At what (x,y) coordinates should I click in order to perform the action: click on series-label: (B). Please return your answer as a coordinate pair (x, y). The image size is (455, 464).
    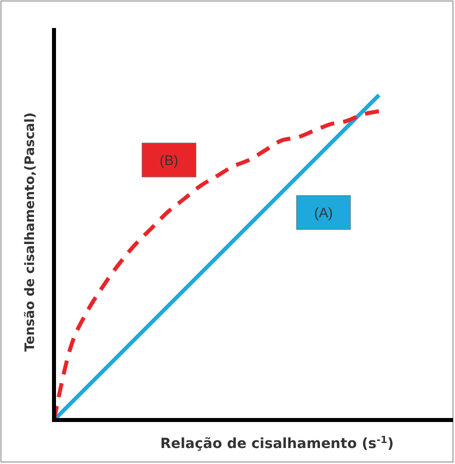
    Looking at the image, I should click on (169, 160).